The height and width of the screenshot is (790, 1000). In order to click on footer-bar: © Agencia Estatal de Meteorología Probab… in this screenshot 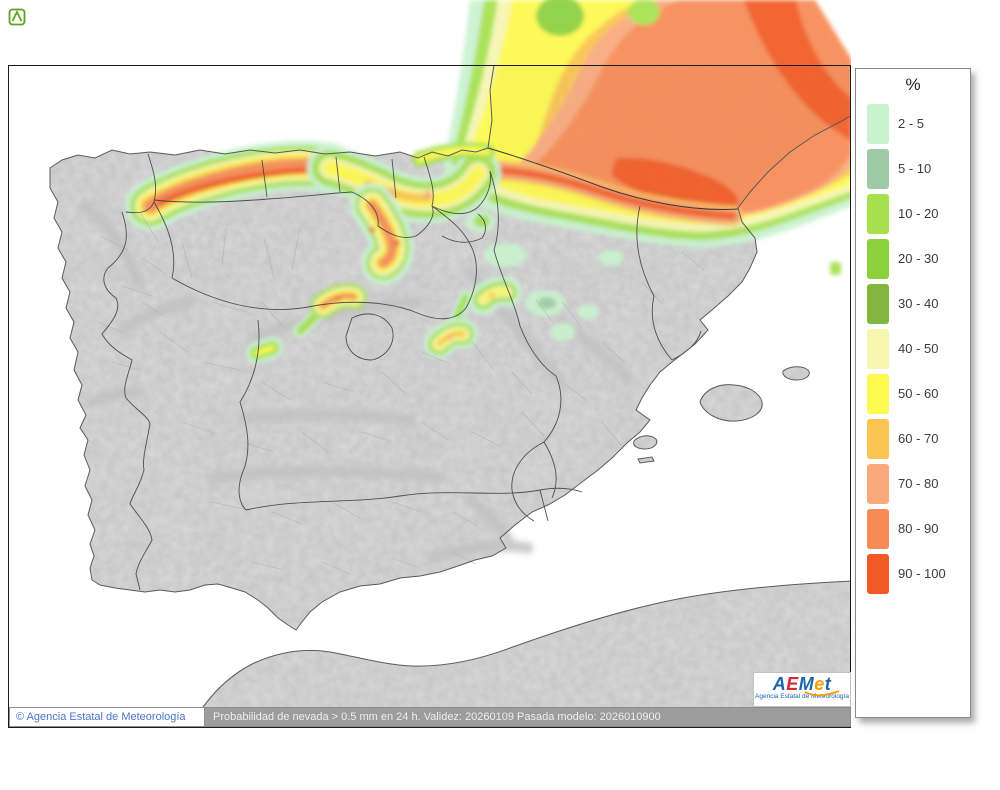, I will do `click(430, 717)`.